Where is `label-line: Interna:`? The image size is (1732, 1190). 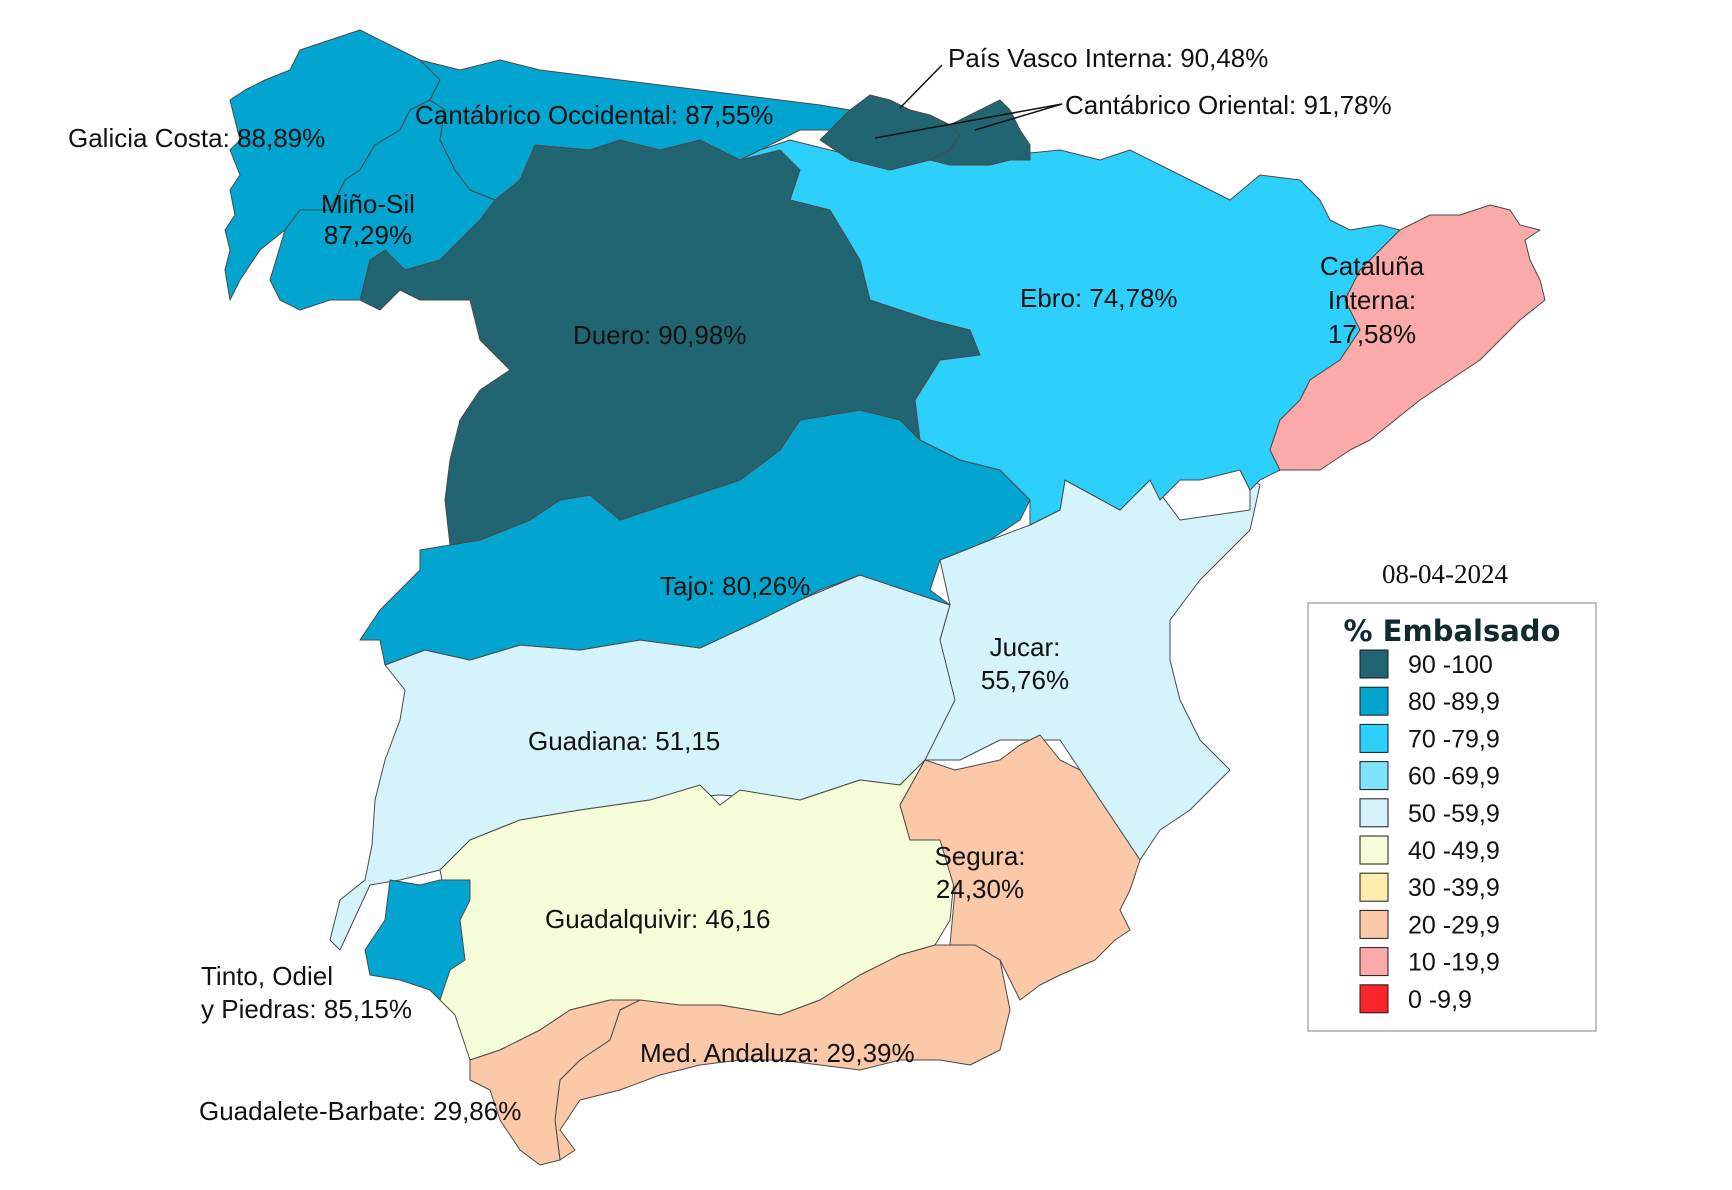
label-line: Interna: is located at coordinates (1372, 300).